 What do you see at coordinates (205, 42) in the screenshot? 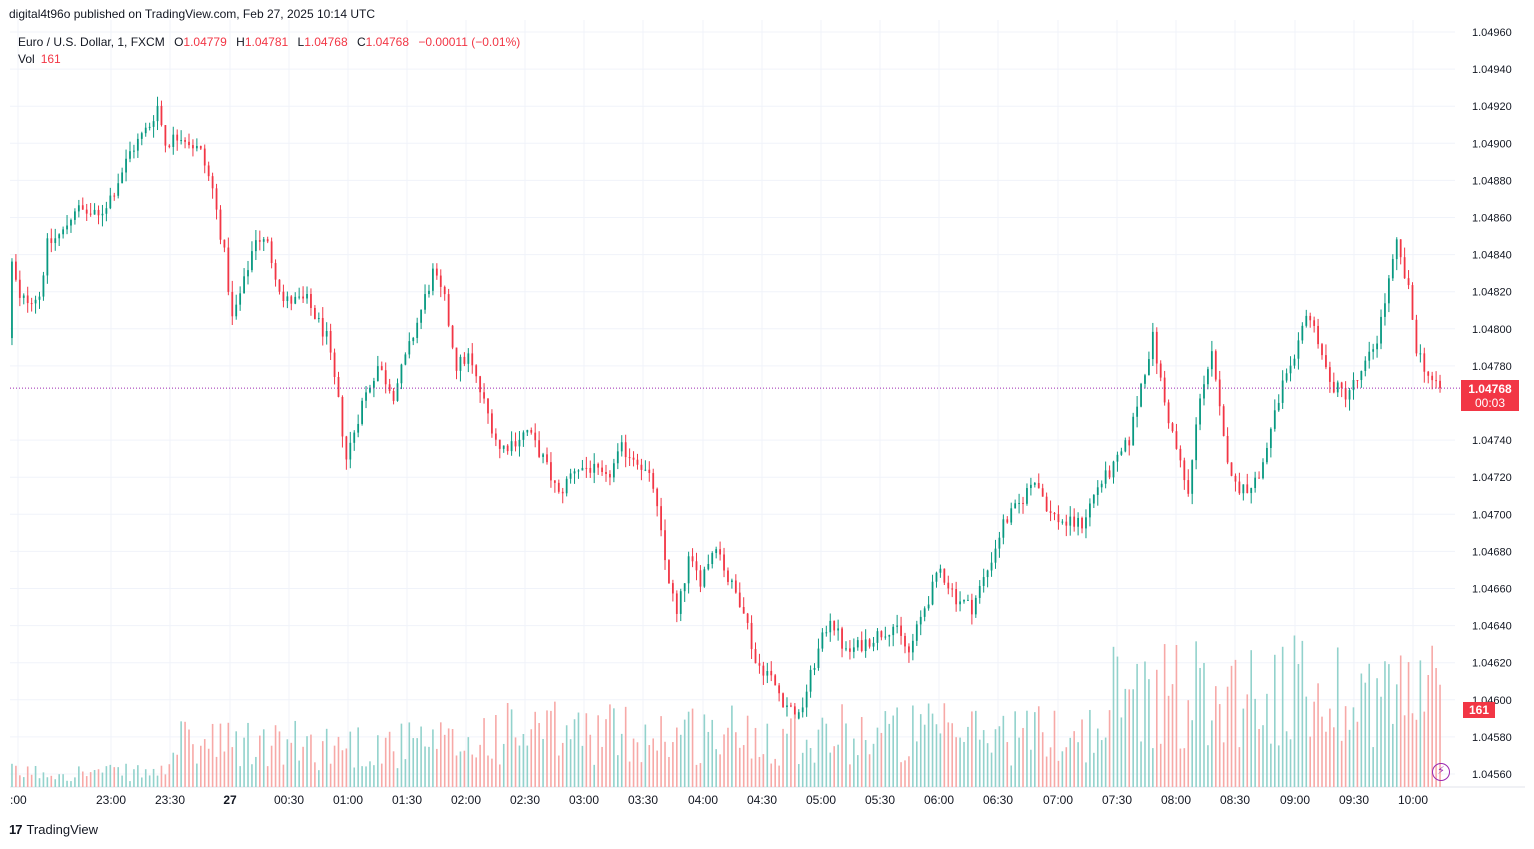
I see `open-value: 1.04779` at bounding box center [205, 42].